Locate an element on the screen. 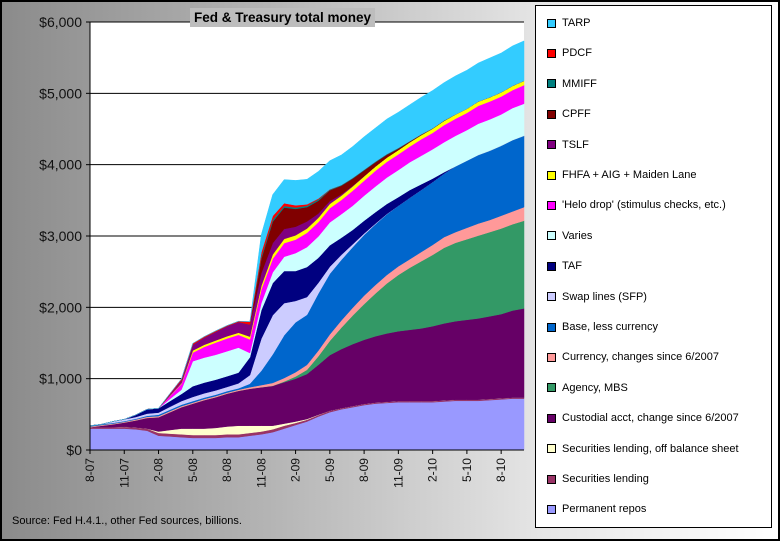  legend-label: Agency, MBS is located at coordinates (595, 387).